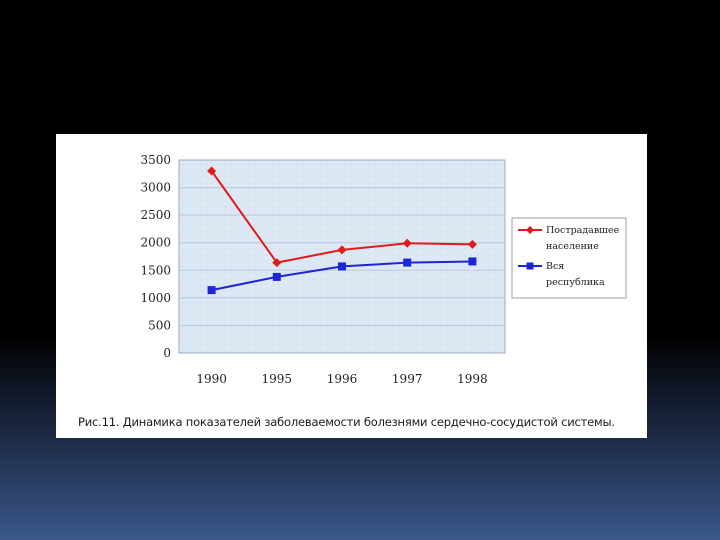 The image size is (720, 540). Describe the element at coordinates (155, 298) in the screenshot. I see `y-tick-label: 1000` at that location.